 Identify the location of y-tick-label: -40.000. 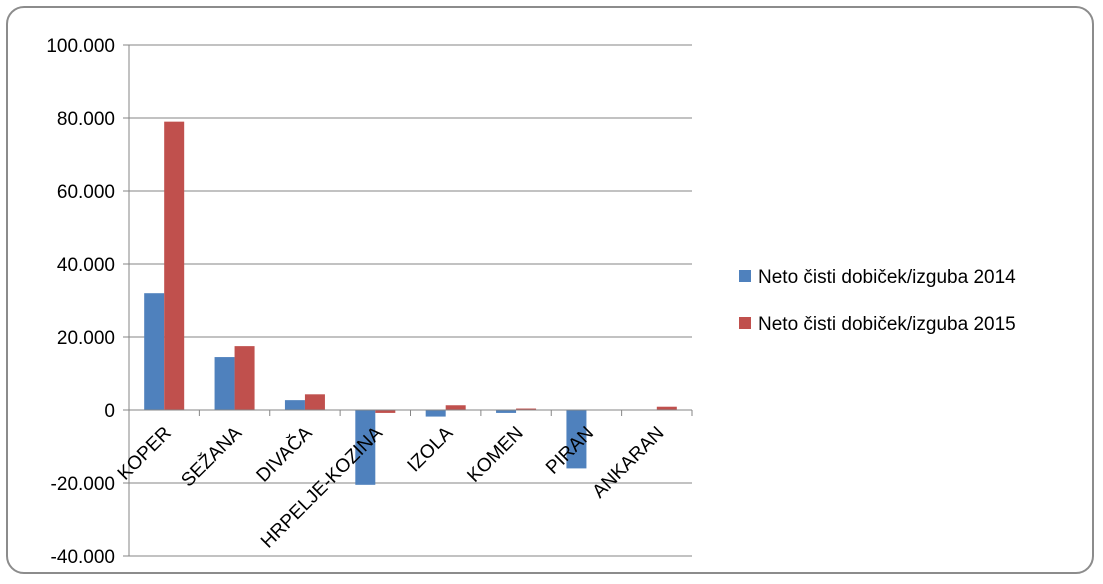
(83, 557).